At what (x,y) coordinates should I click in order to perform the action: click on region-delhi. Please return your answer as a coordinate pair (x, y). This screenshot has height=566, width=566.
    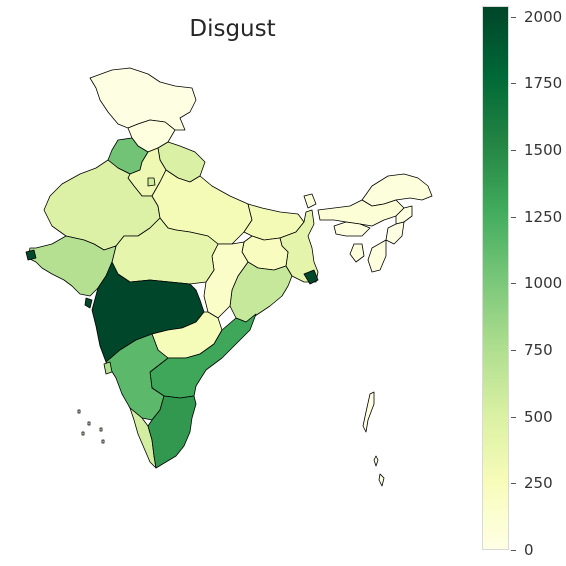
    Looking at the image, I should click on (151, 182).